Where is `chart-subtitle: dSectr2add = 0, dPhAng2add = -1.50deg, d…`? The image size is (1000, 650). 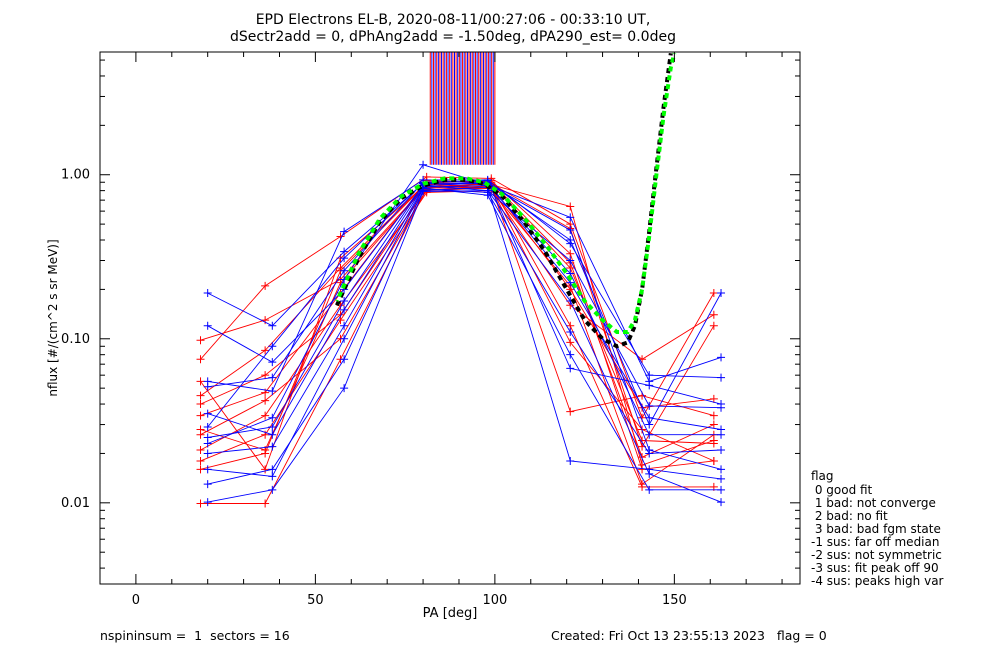 chart-subtitle: dSectr2add = 0, dPhAng2add = -1.50deg, d… is located at coordinates (453, 37).